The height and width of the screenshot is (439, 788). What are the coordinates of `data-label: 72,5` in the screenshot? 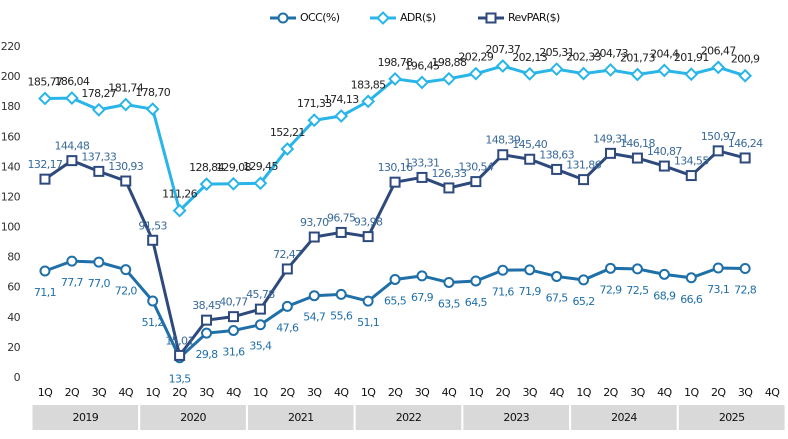 It's located at (637, 290).